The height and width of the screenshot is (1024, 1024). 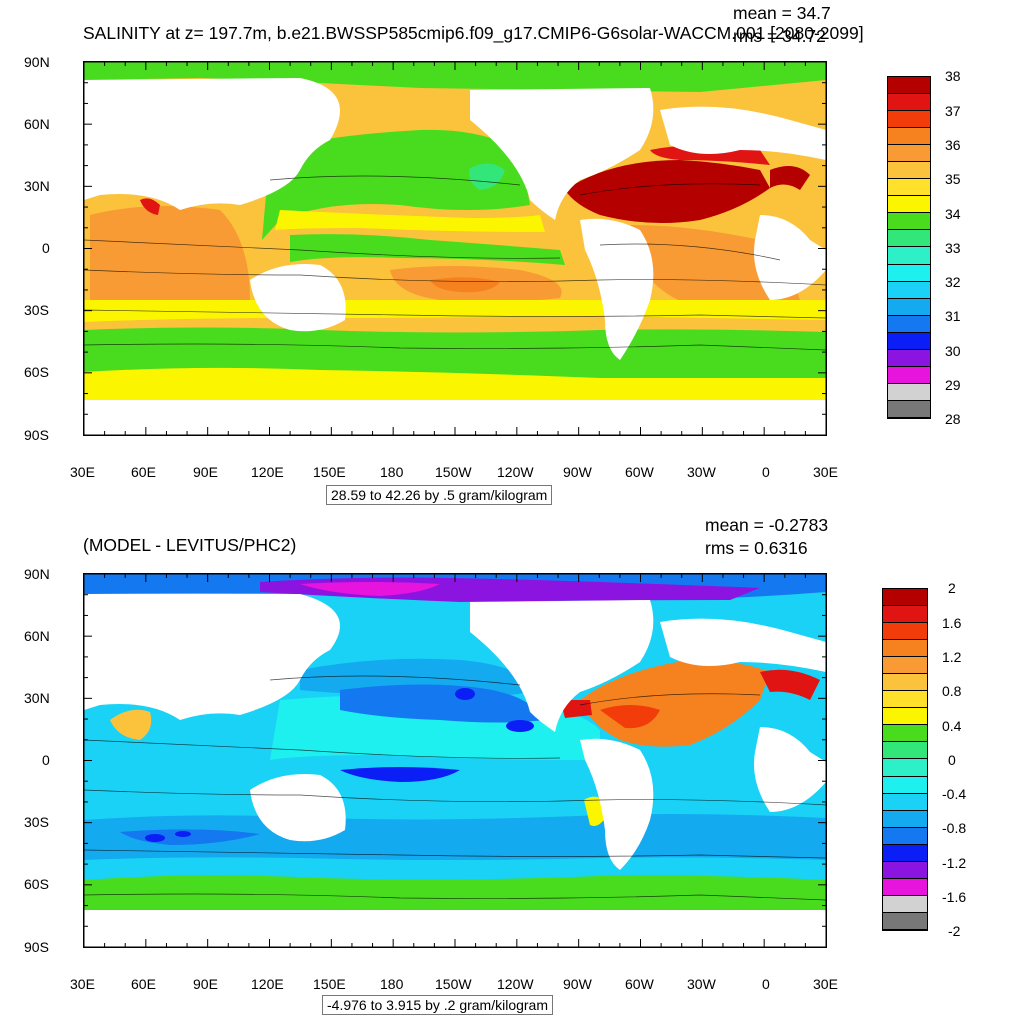 I want to click on colorbar-label: 36, so click(x=953, y=145).